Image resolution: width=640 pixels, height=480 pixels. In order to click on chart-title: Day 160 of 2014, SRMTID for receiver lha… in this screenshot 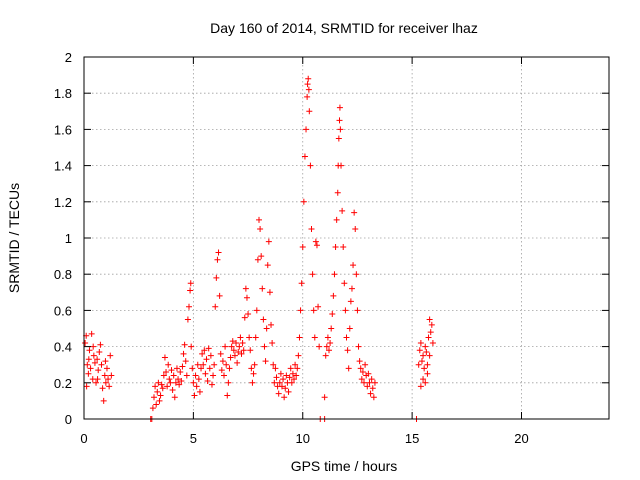, I will do `click(344, 28)`.